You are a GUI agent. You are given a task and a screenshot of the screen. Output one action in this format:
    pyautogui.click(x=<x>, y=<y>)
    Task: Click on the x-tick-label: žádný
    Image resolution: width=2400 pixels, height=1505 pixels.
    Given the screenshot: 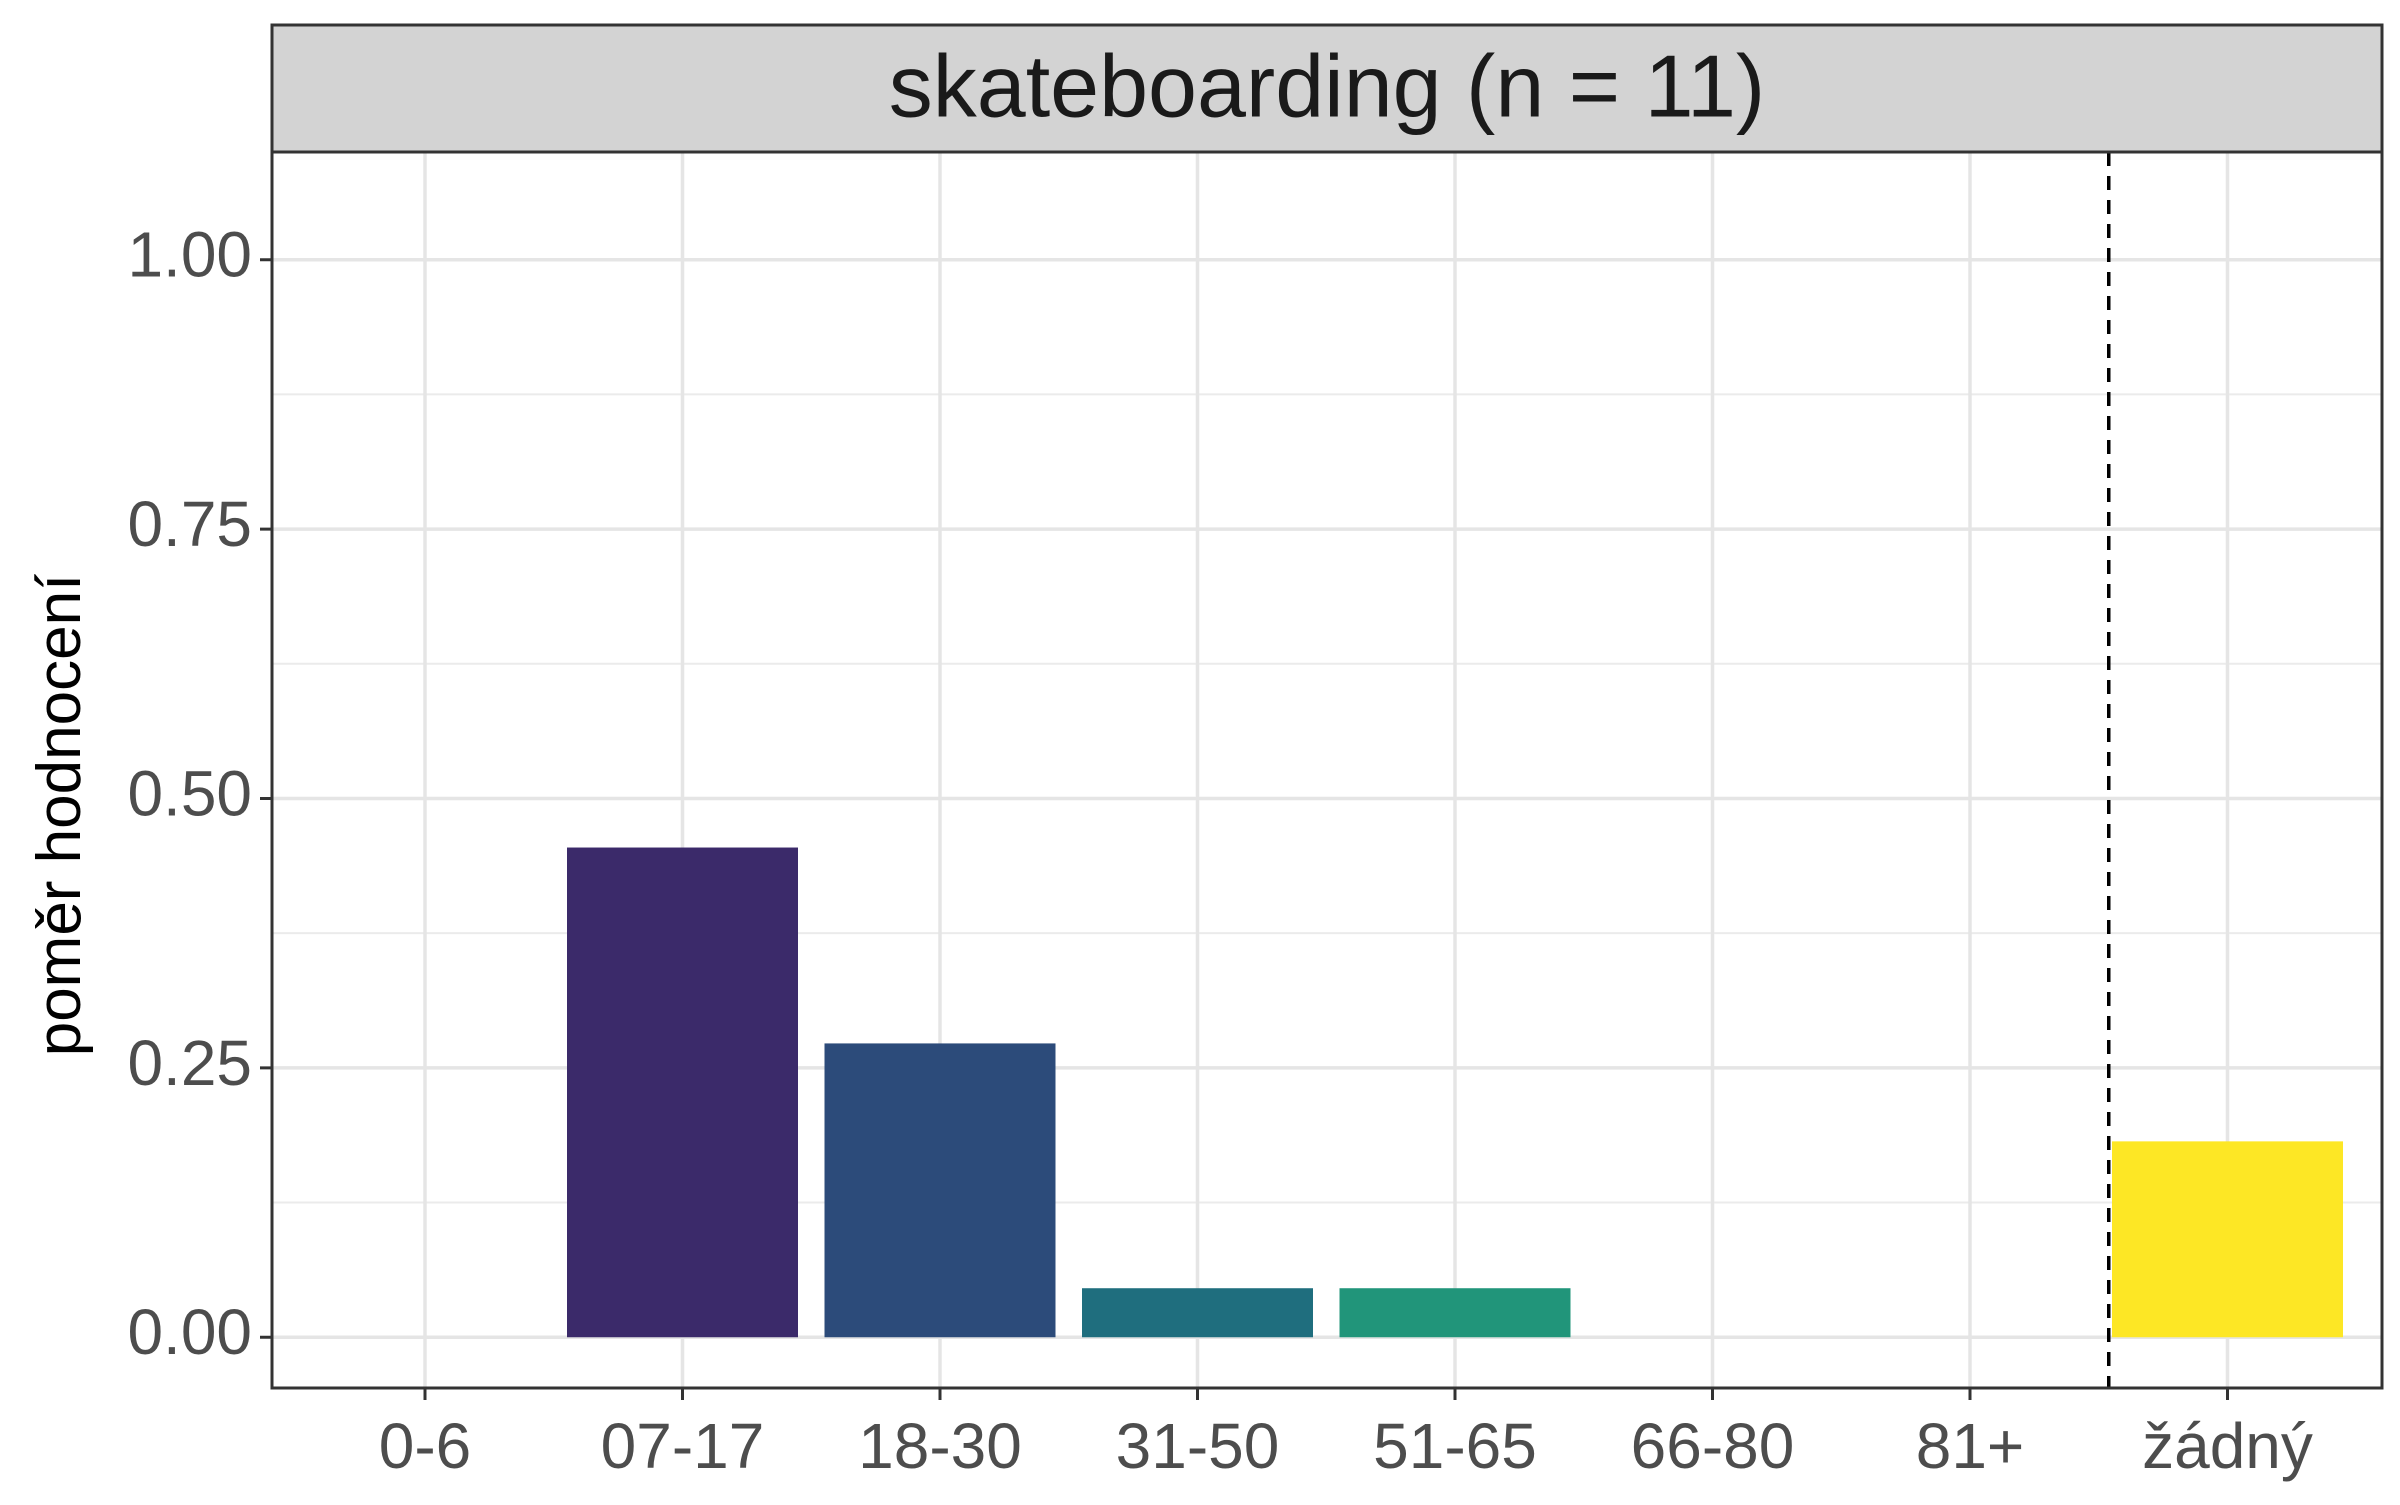 What is the action you would take?
    pyautogui.click(x=2227, y=1446)
    